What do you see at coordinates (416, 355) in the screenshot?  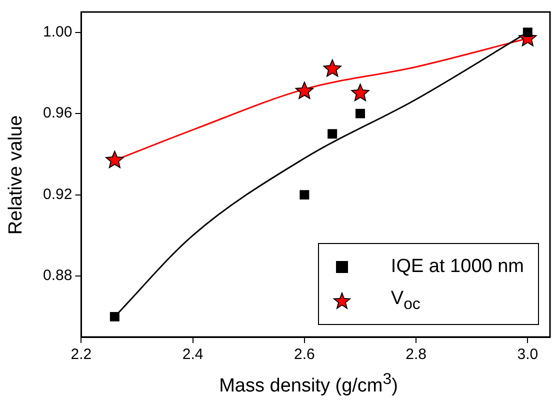 I see `x-tick-label: 2.8` at bounding box center [416, 355].